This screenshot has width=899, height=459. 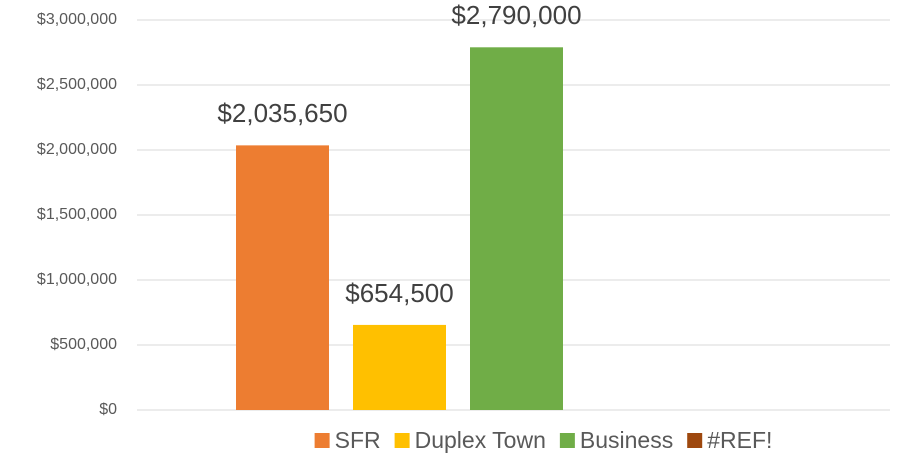 I want to click on y-tick-label: $1,000,000, so click(x=77, y=279).